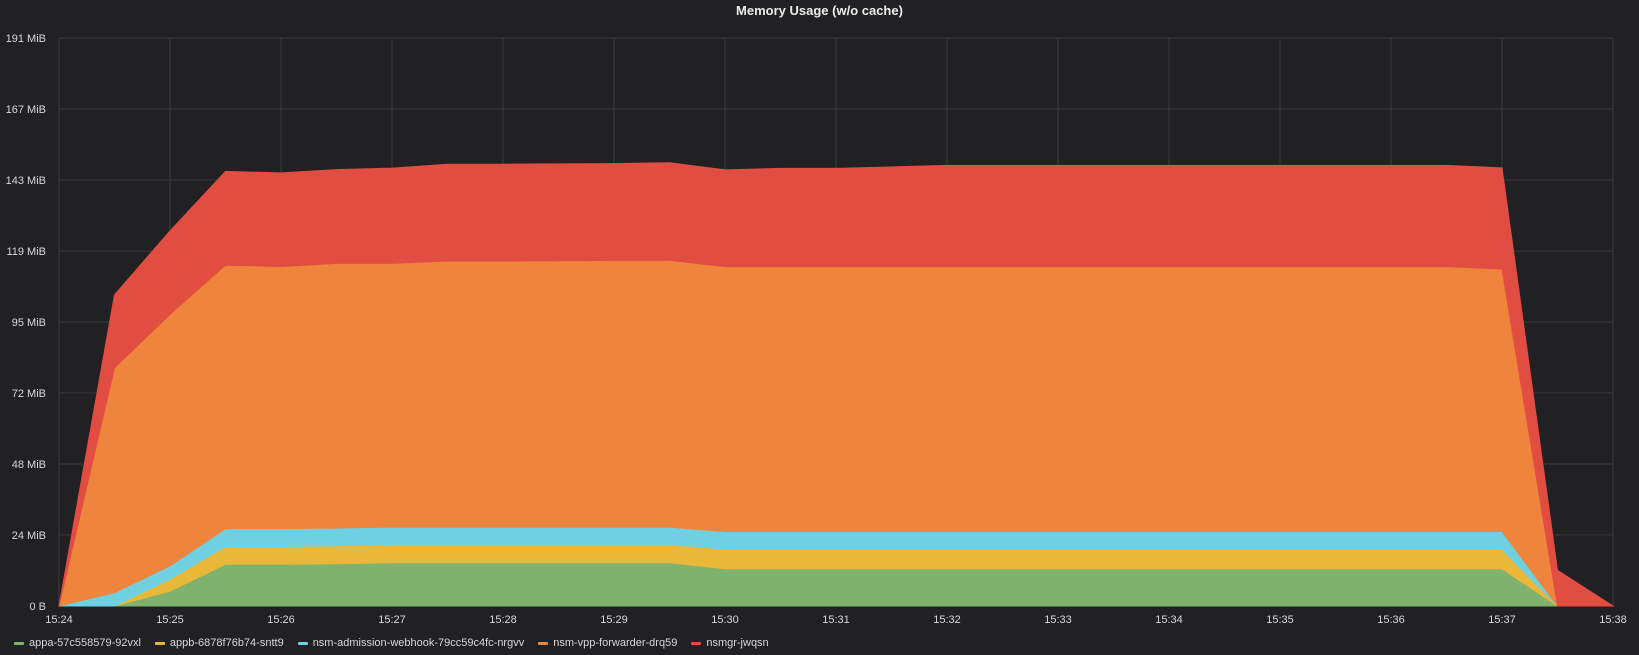 The width and height of the screenshot is (1639, 655). What do you see at coordinates (29, 323) in the screenshot?
I see `y-tick-label: 95 MiB` at bounding box center [29, 323].